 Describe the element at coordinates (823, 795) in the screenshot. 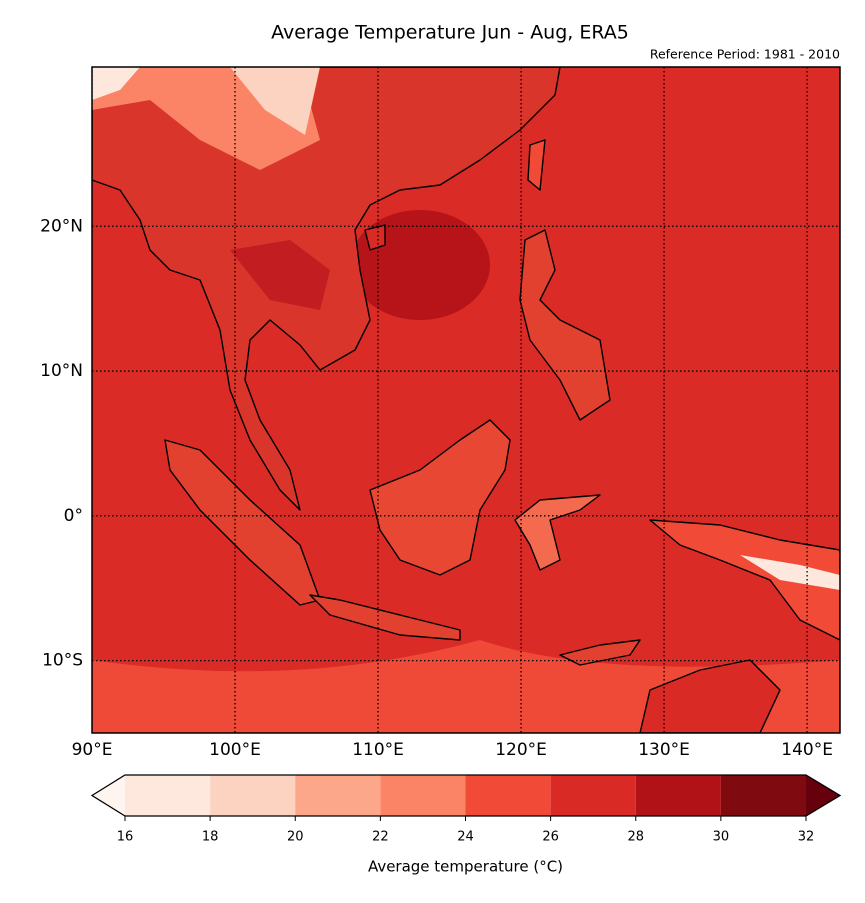

I see `colorbar-over` at that location.